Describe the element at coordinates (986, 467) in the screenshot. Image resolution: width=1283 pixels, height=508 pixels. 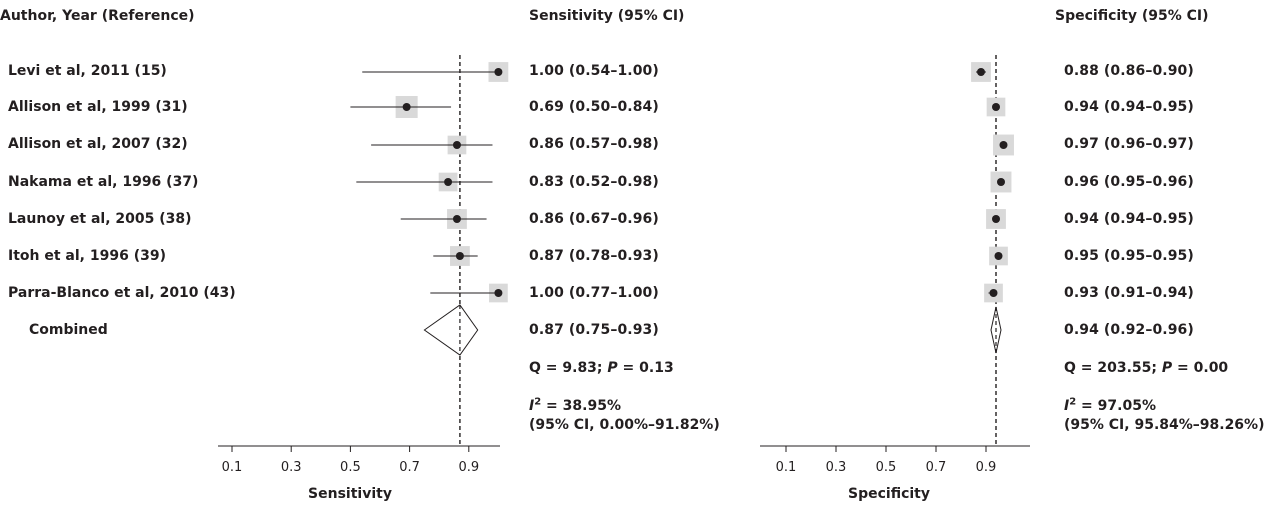
I see `specificity-tick-label: 0.9` at that location.